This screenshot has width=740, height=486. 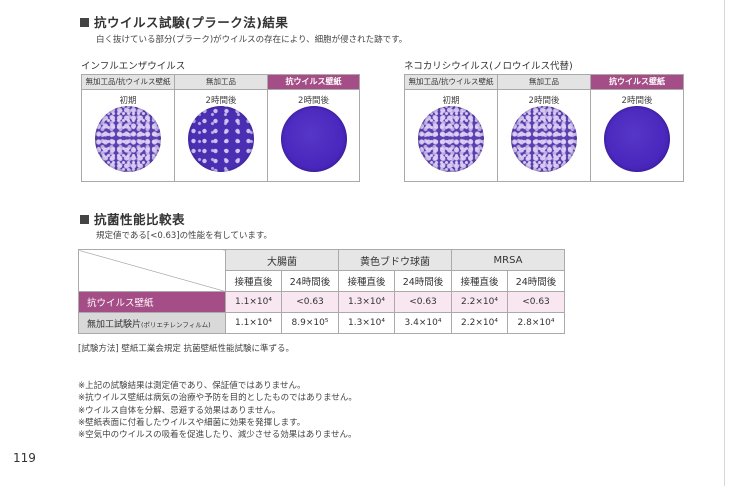 What do you see at coordinates (508, 260) in the screenshot?
I see `group-header-mrsa: MRSA` at bounding box center [508, 260].